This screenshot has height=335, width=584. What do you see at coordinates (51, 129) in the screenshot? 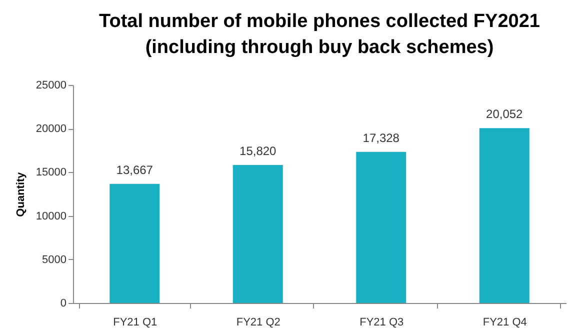
I see `y-tick-label: 20000` at bounding box center [51, 129].